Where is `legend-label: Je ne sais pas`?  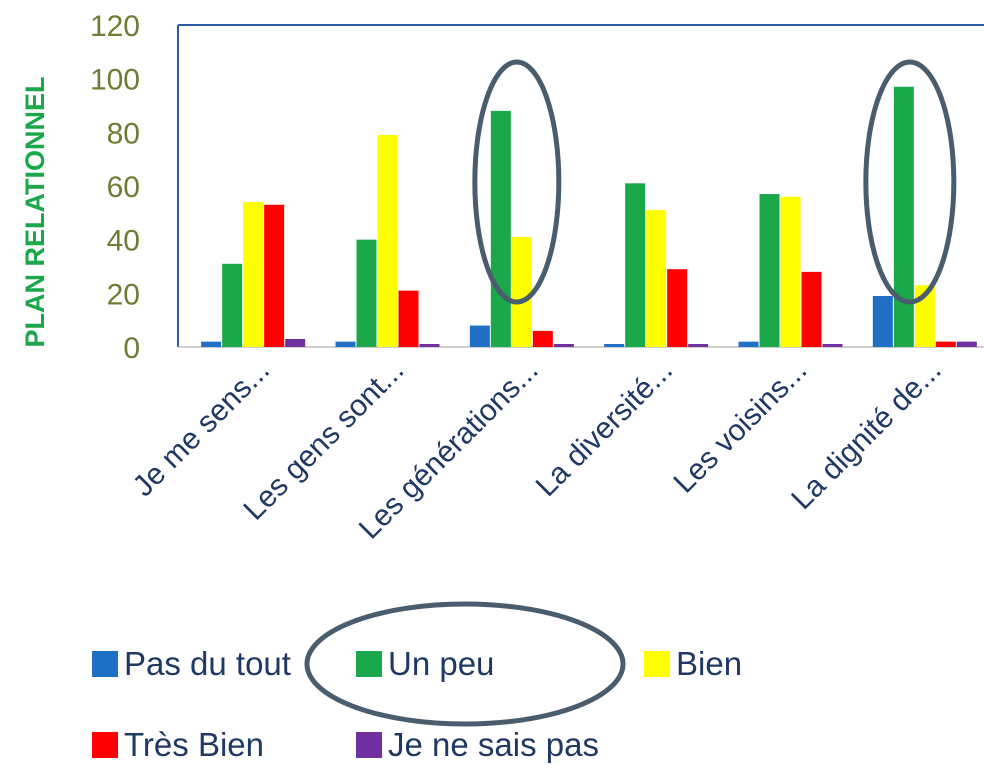
legend-label: Je ne sais pas is located at coordinates (493, 744).